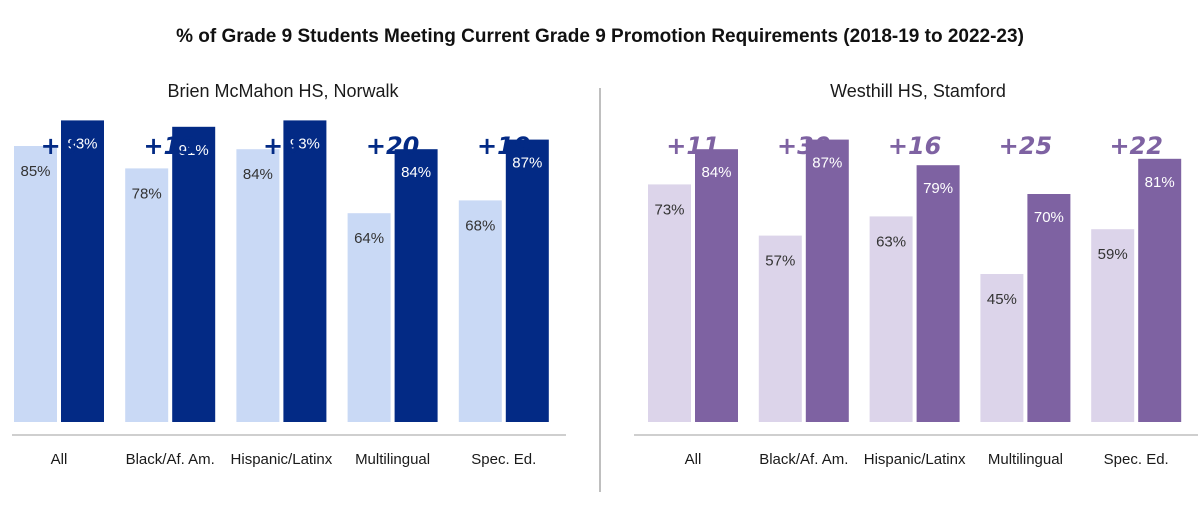  Describe the element at coordinates (59, 146) in the screenshot. I see `change-label: +8` at that location.